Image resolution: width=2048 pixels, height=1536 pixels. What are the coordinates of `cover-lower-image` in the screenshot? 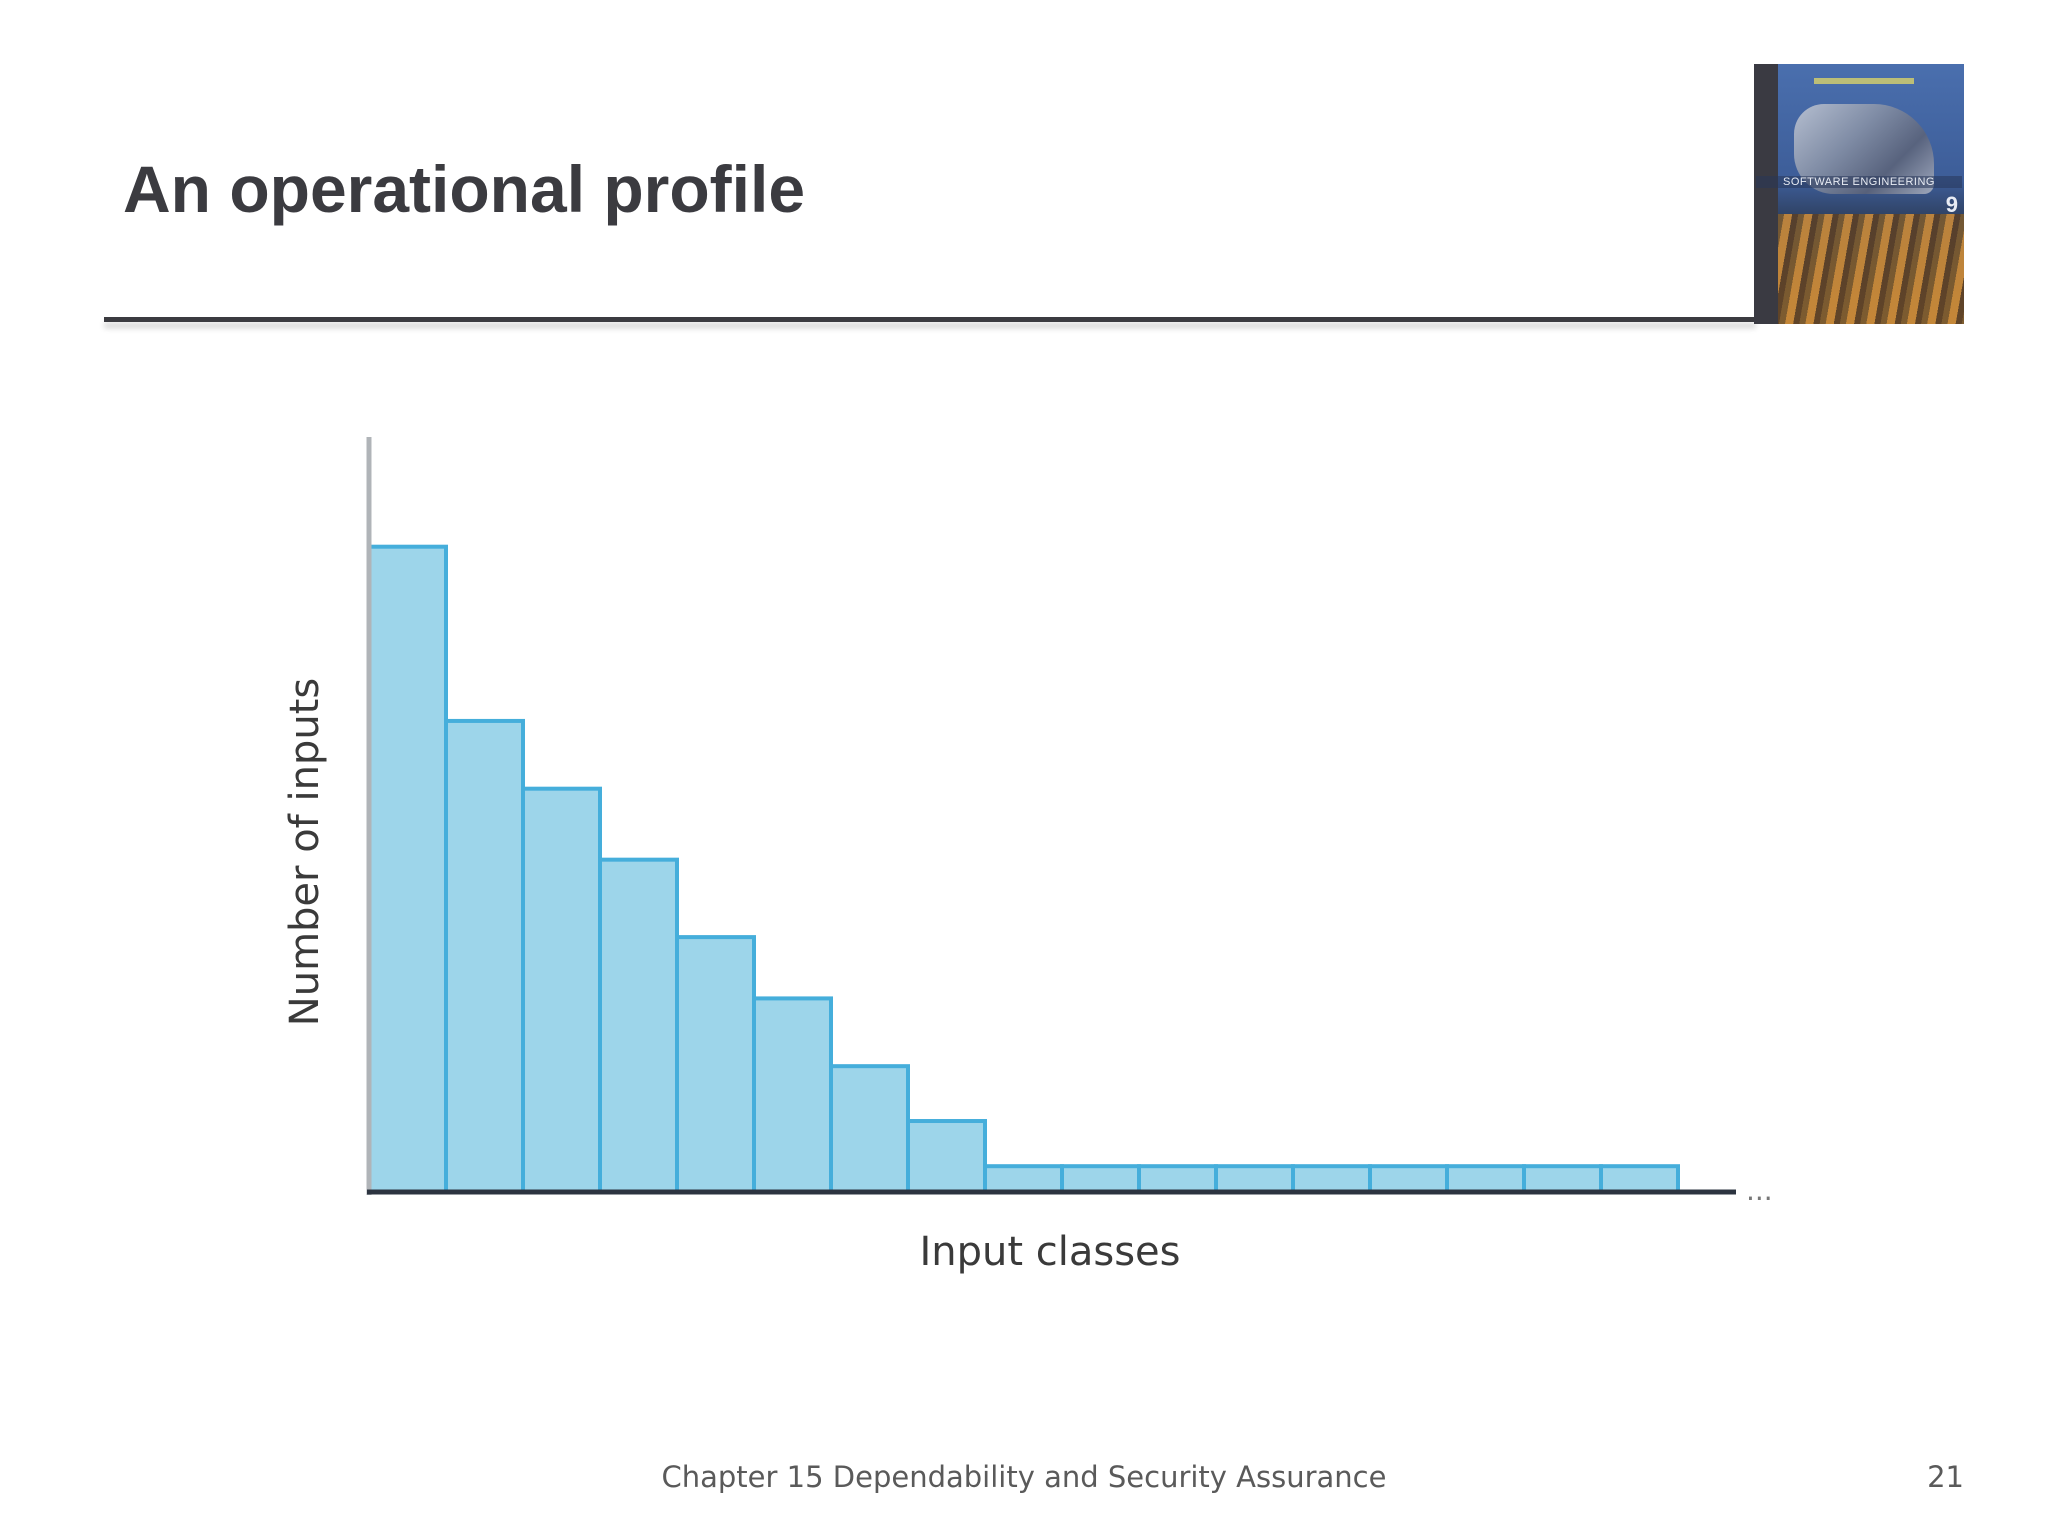 It's located at (1871, 269).